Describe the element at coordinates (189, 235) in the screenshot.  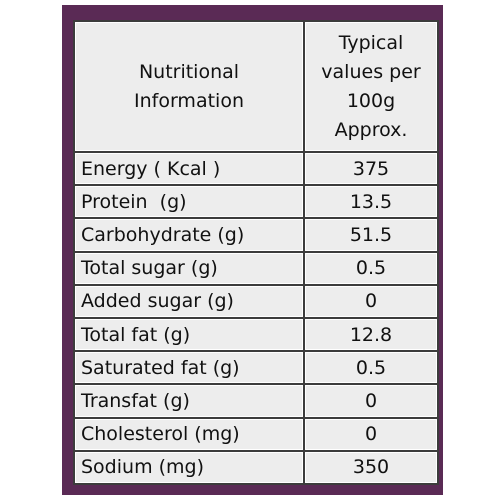
I see `nutrient-name: Carbohydrate (g)` at that location.